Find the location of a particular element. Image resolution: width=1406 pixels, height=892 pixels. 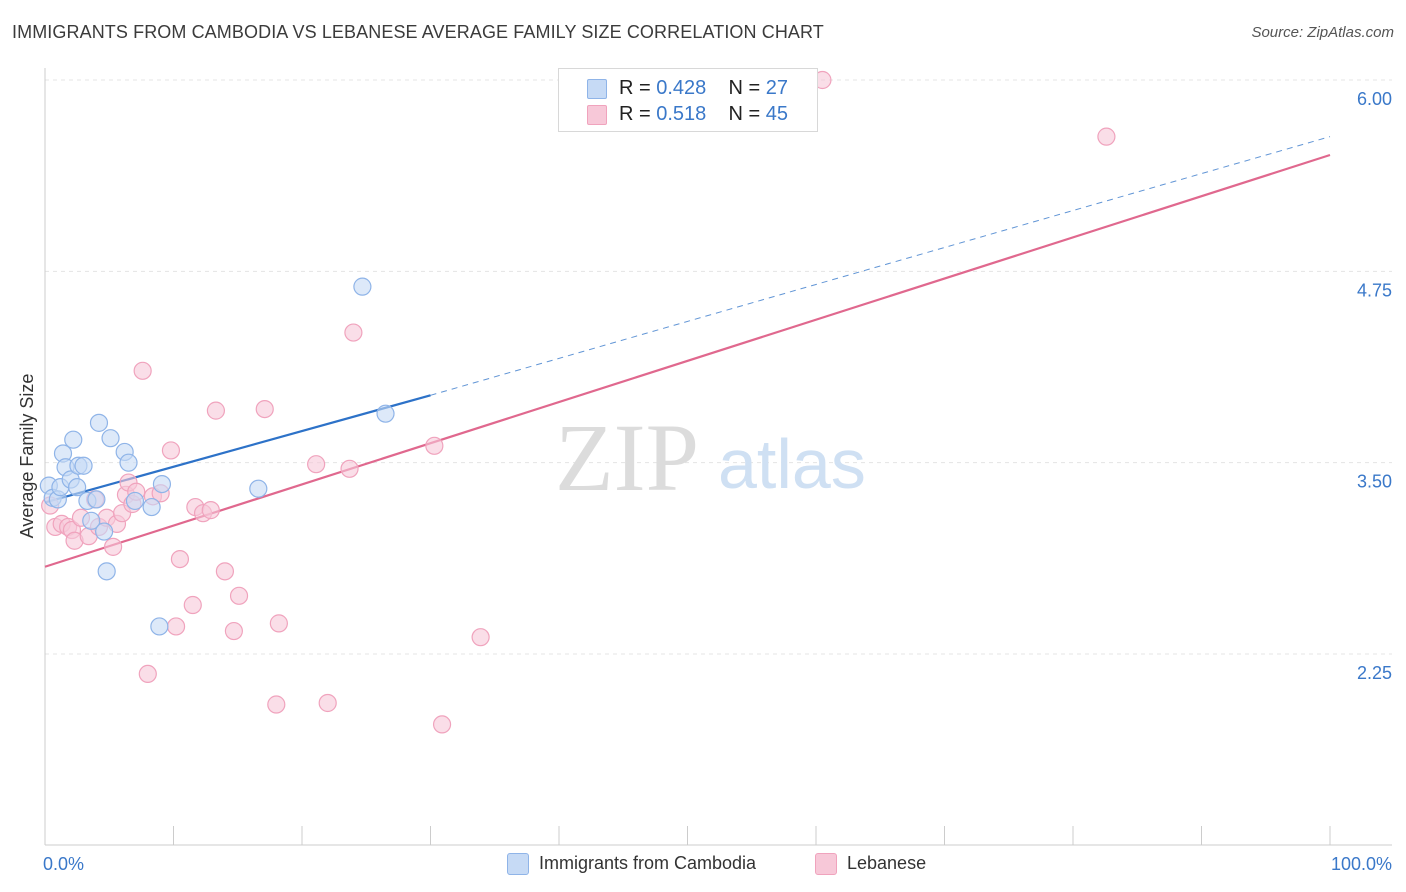

bottom-legend-swatch-cambodia is located at coordinates (518, 864).